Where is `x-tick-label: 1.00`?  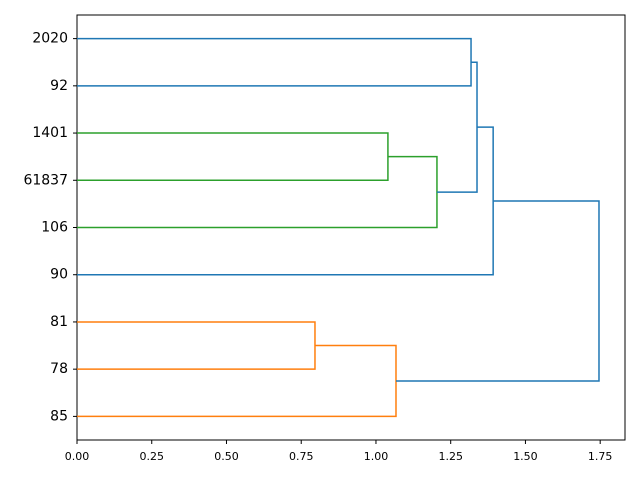 x-tick-label: 1.00 is located at coordinates (376, 456).